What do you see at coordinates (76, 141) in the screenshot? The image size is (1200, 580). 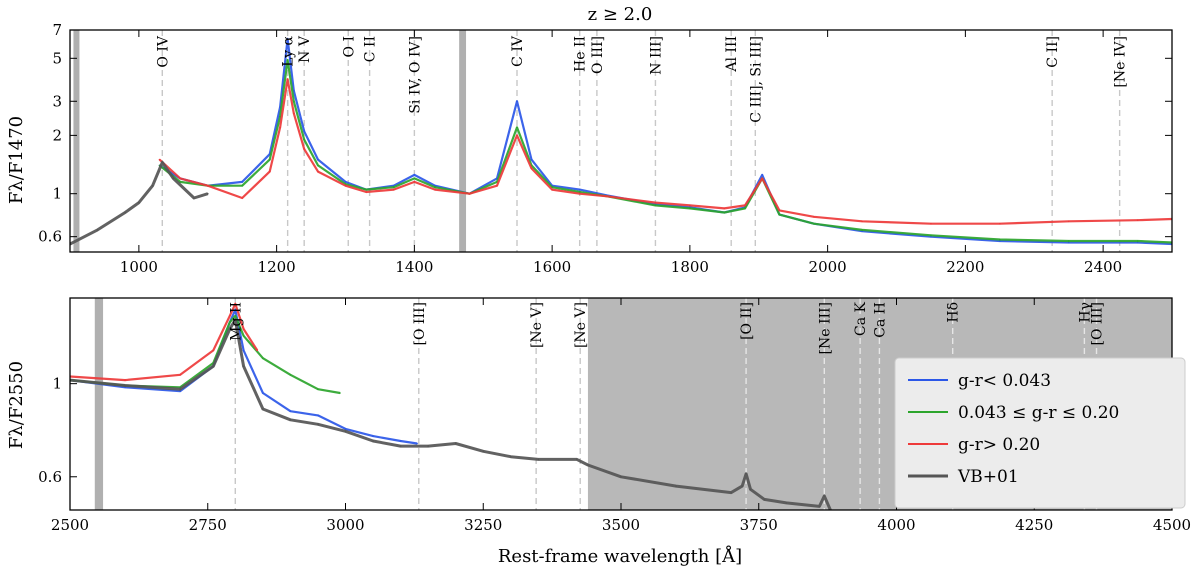 I see `masked-band` at bounding box center [76, 141].